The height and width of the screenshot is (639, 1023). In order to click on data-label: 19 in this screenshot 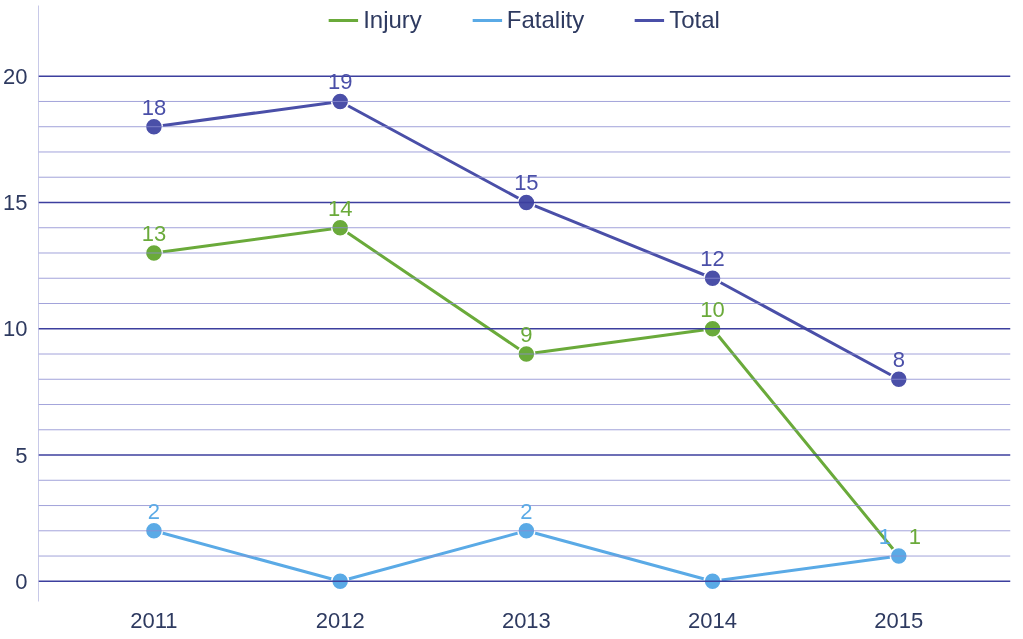, I will do `click(340, 82)`.